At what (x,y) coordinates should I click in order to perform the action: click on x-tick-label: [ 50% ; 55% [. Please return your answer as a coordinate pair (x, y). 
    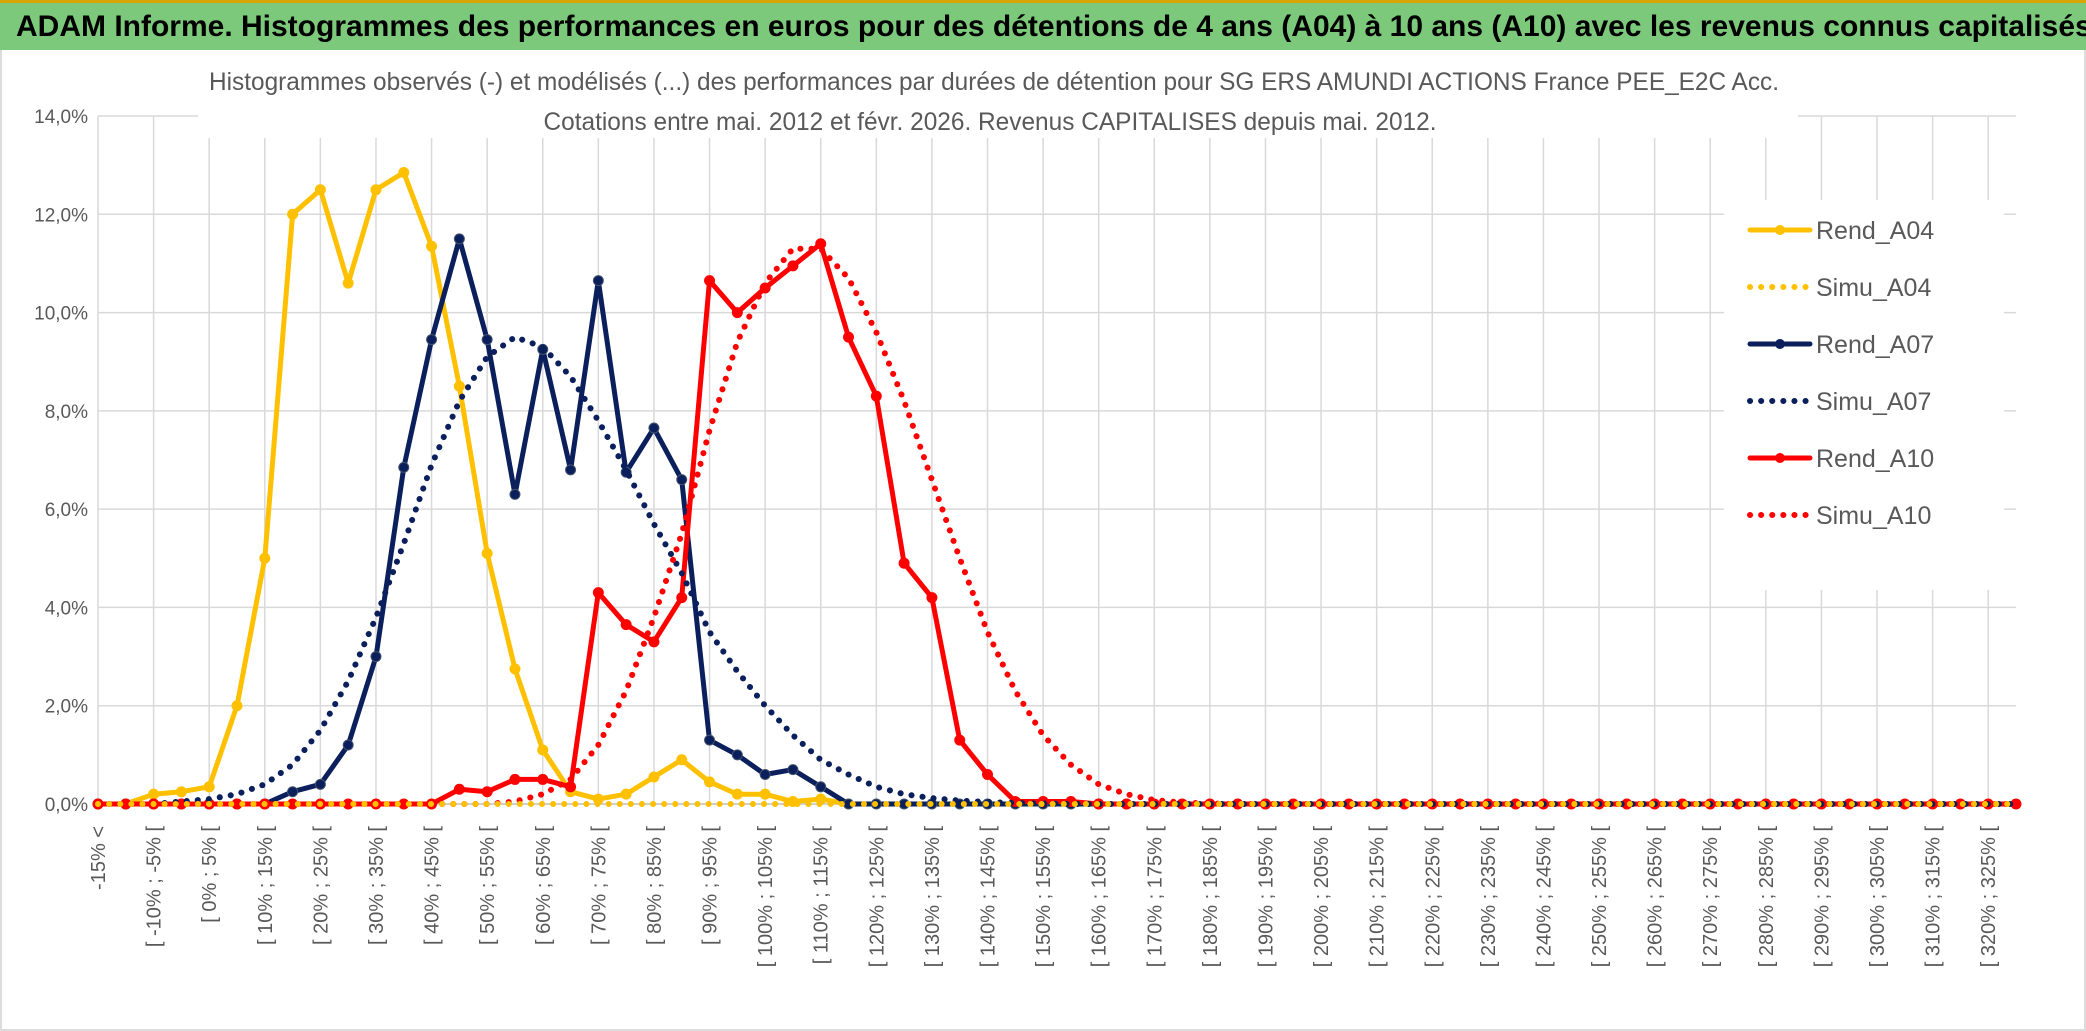
    Looking at the image, I should click on (488, 885).